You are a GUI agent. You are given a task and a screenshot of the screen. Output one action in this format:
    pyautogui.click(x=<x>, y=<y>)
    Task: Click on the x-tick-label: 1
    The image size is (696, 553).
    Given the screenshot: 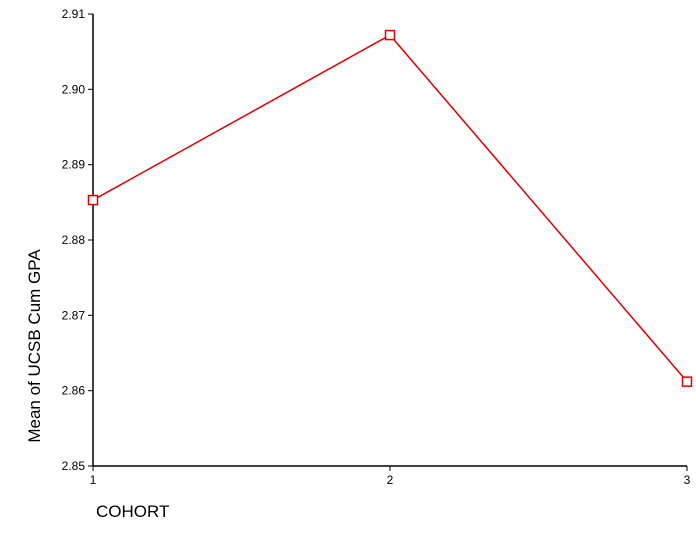 What is the action you would take?
    pyautogui.click(x=93, y=480)
    